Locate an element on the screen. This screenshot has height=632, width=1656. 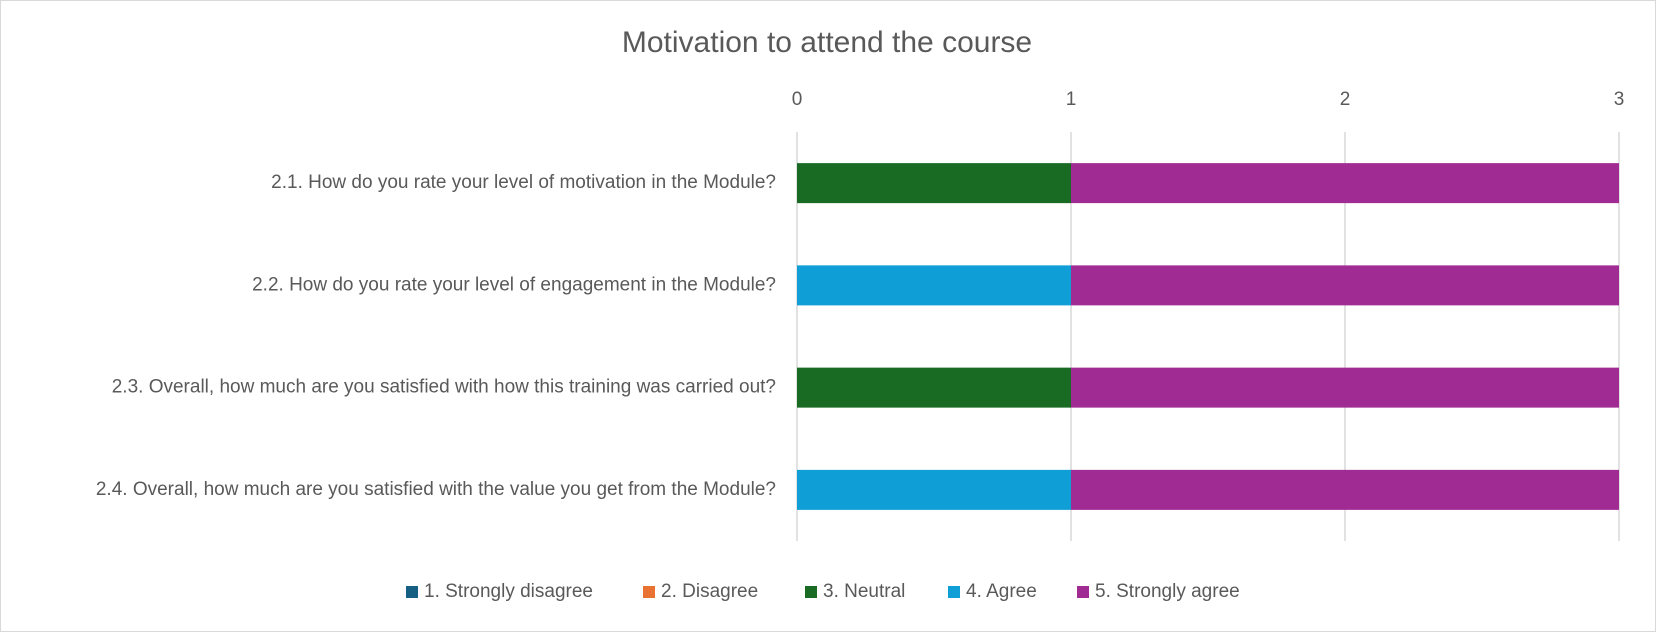
x-tick-label: 1 is located at coordinates (1071, 99).